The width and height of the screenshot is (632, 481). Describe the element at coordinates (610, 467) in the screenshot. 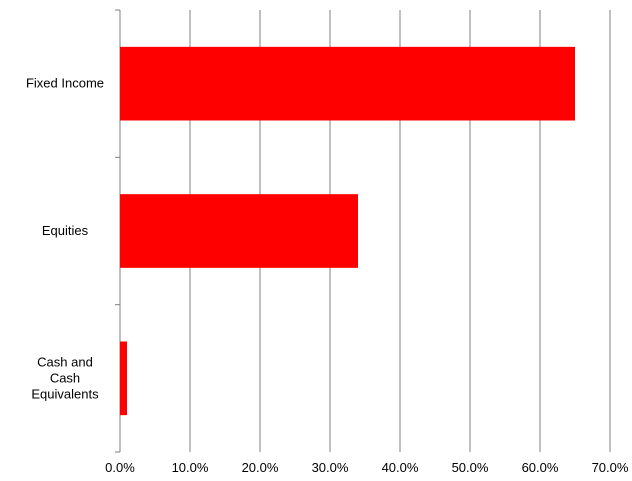

I see `x-tick-label-7: 70.0%` at that location.